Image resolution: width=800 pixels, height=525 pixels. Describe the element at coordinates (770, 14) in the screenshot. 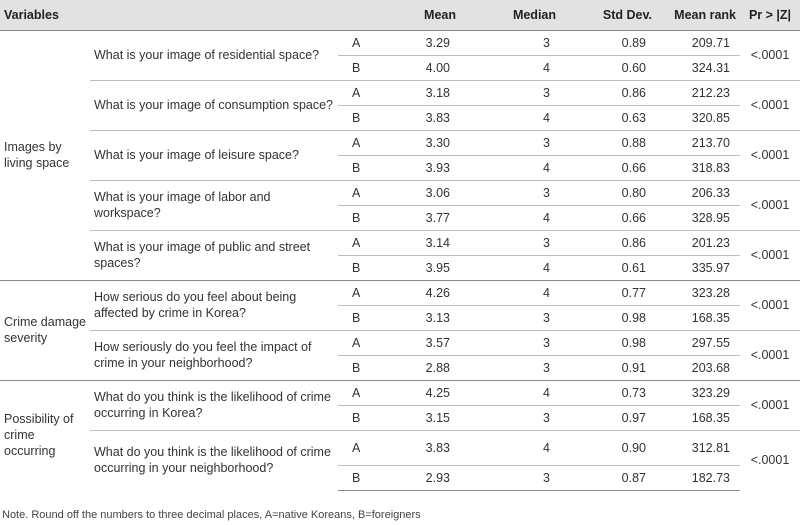

I see `header-p-value: Pr > |Z|` at that location.